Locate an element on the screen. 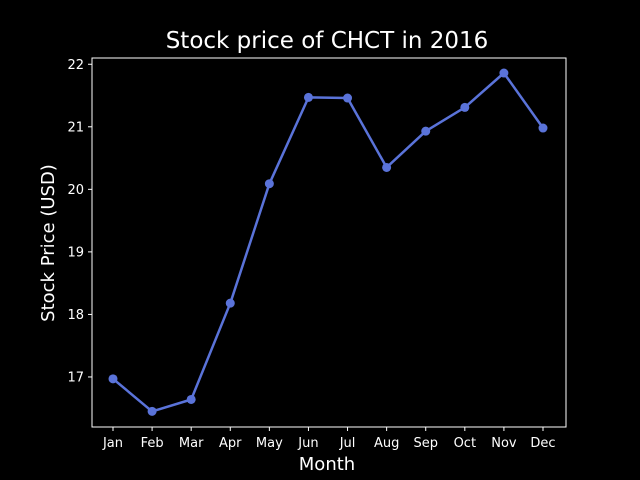 The width and height of the screenshot is (640, 480). x-tick-label: Feb is located at coordinates (152, 443).